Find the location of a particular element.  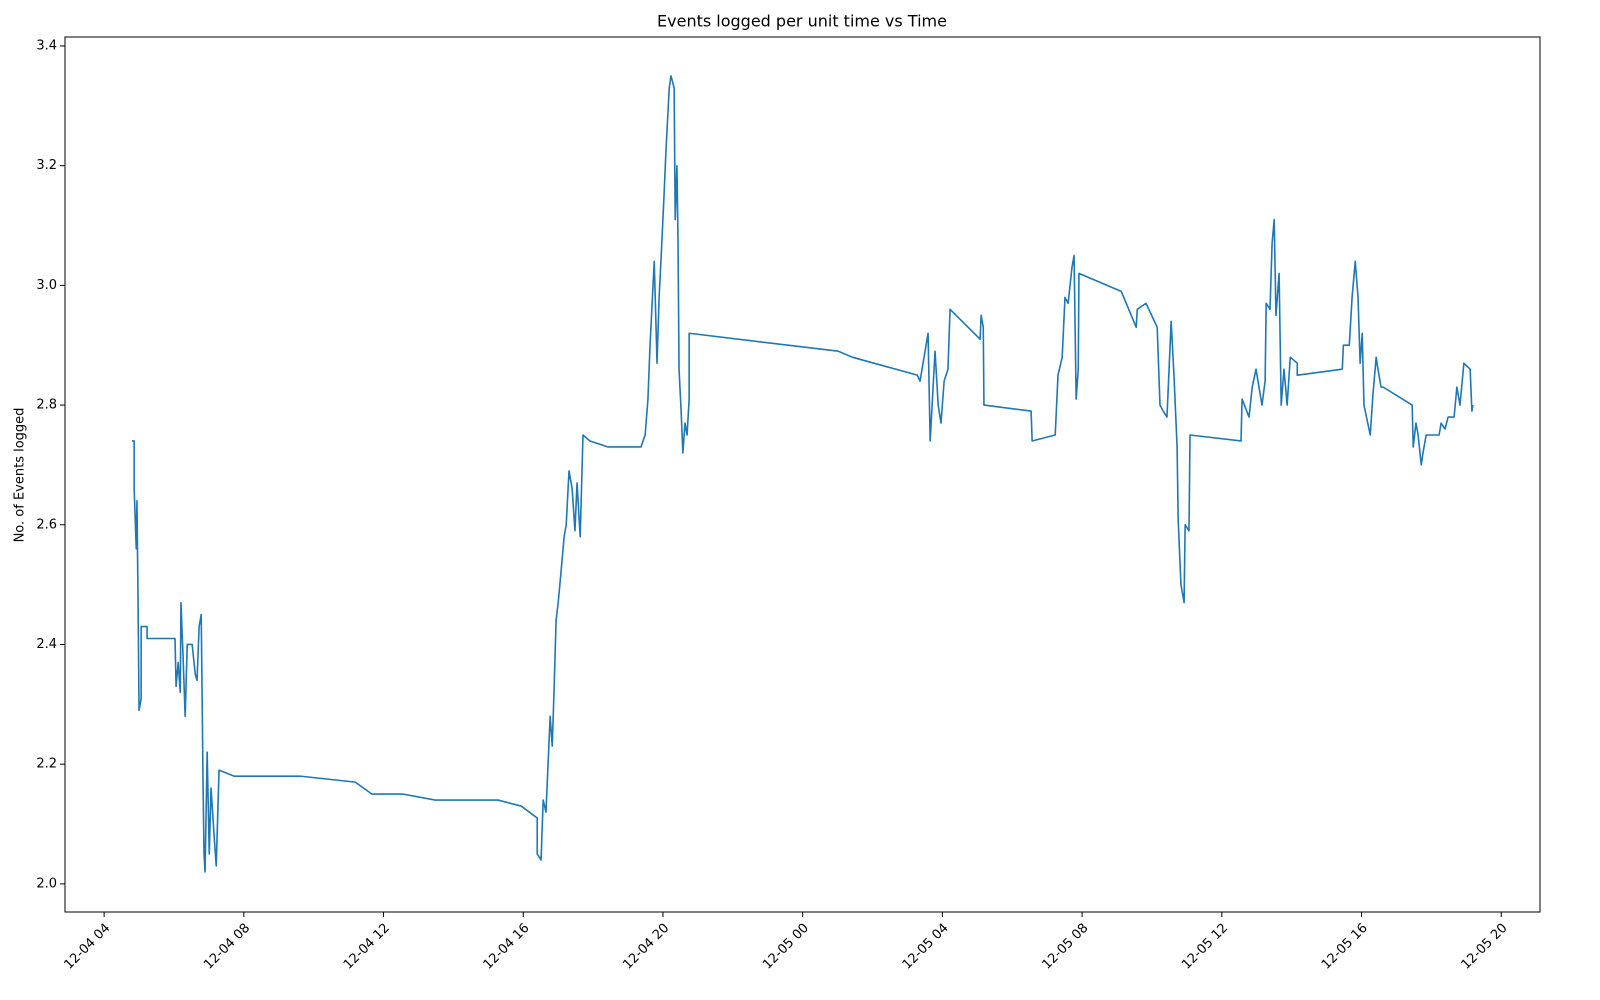

y-tick-label: 2.2 is located at coordinates (46, 764).